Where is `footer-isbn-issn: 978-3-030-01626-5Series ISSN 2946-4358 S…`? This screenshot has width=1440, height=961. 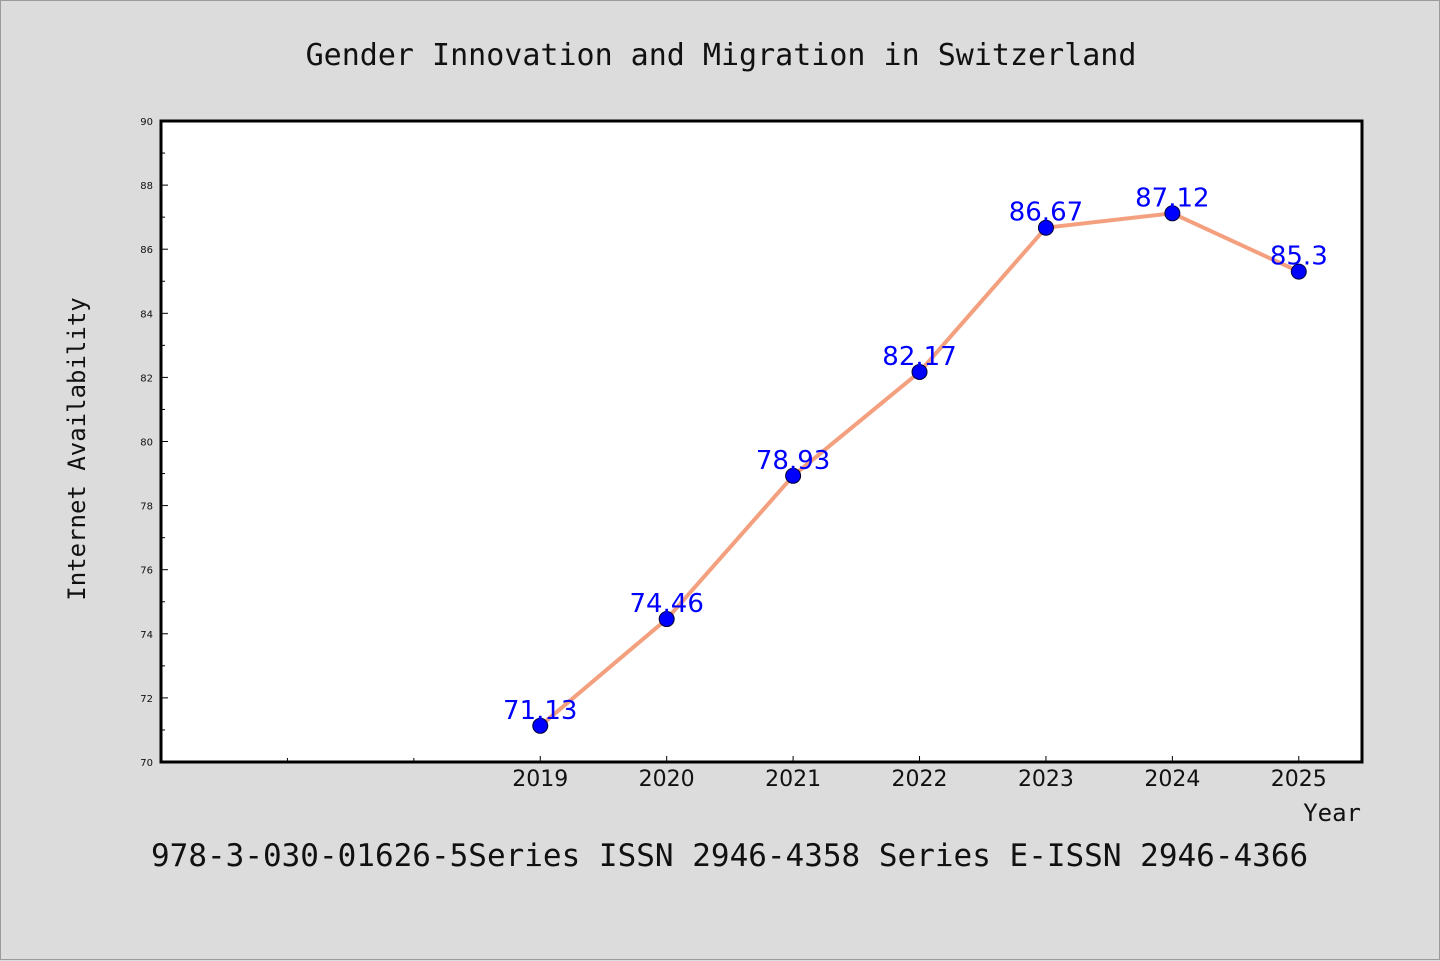 footer-isbn-issn: 978-3-030-01626-5Series ISSN 2946-4358 S… is located at coordinates (729, 856).